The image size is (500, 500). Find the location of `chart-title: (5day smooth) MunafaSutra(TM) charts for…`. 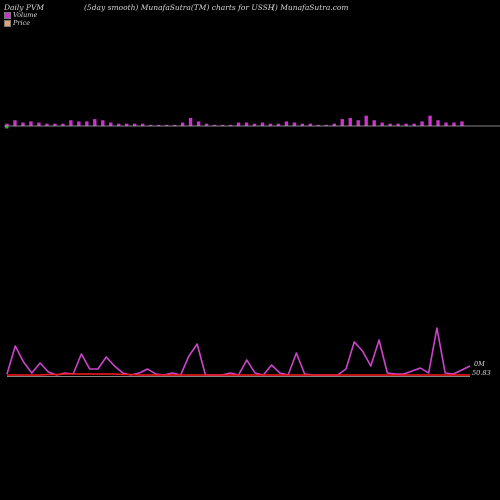

chart-title: (5day smooth) MunafaSutra(TM) charts for… is located at coordinates (179, 7).